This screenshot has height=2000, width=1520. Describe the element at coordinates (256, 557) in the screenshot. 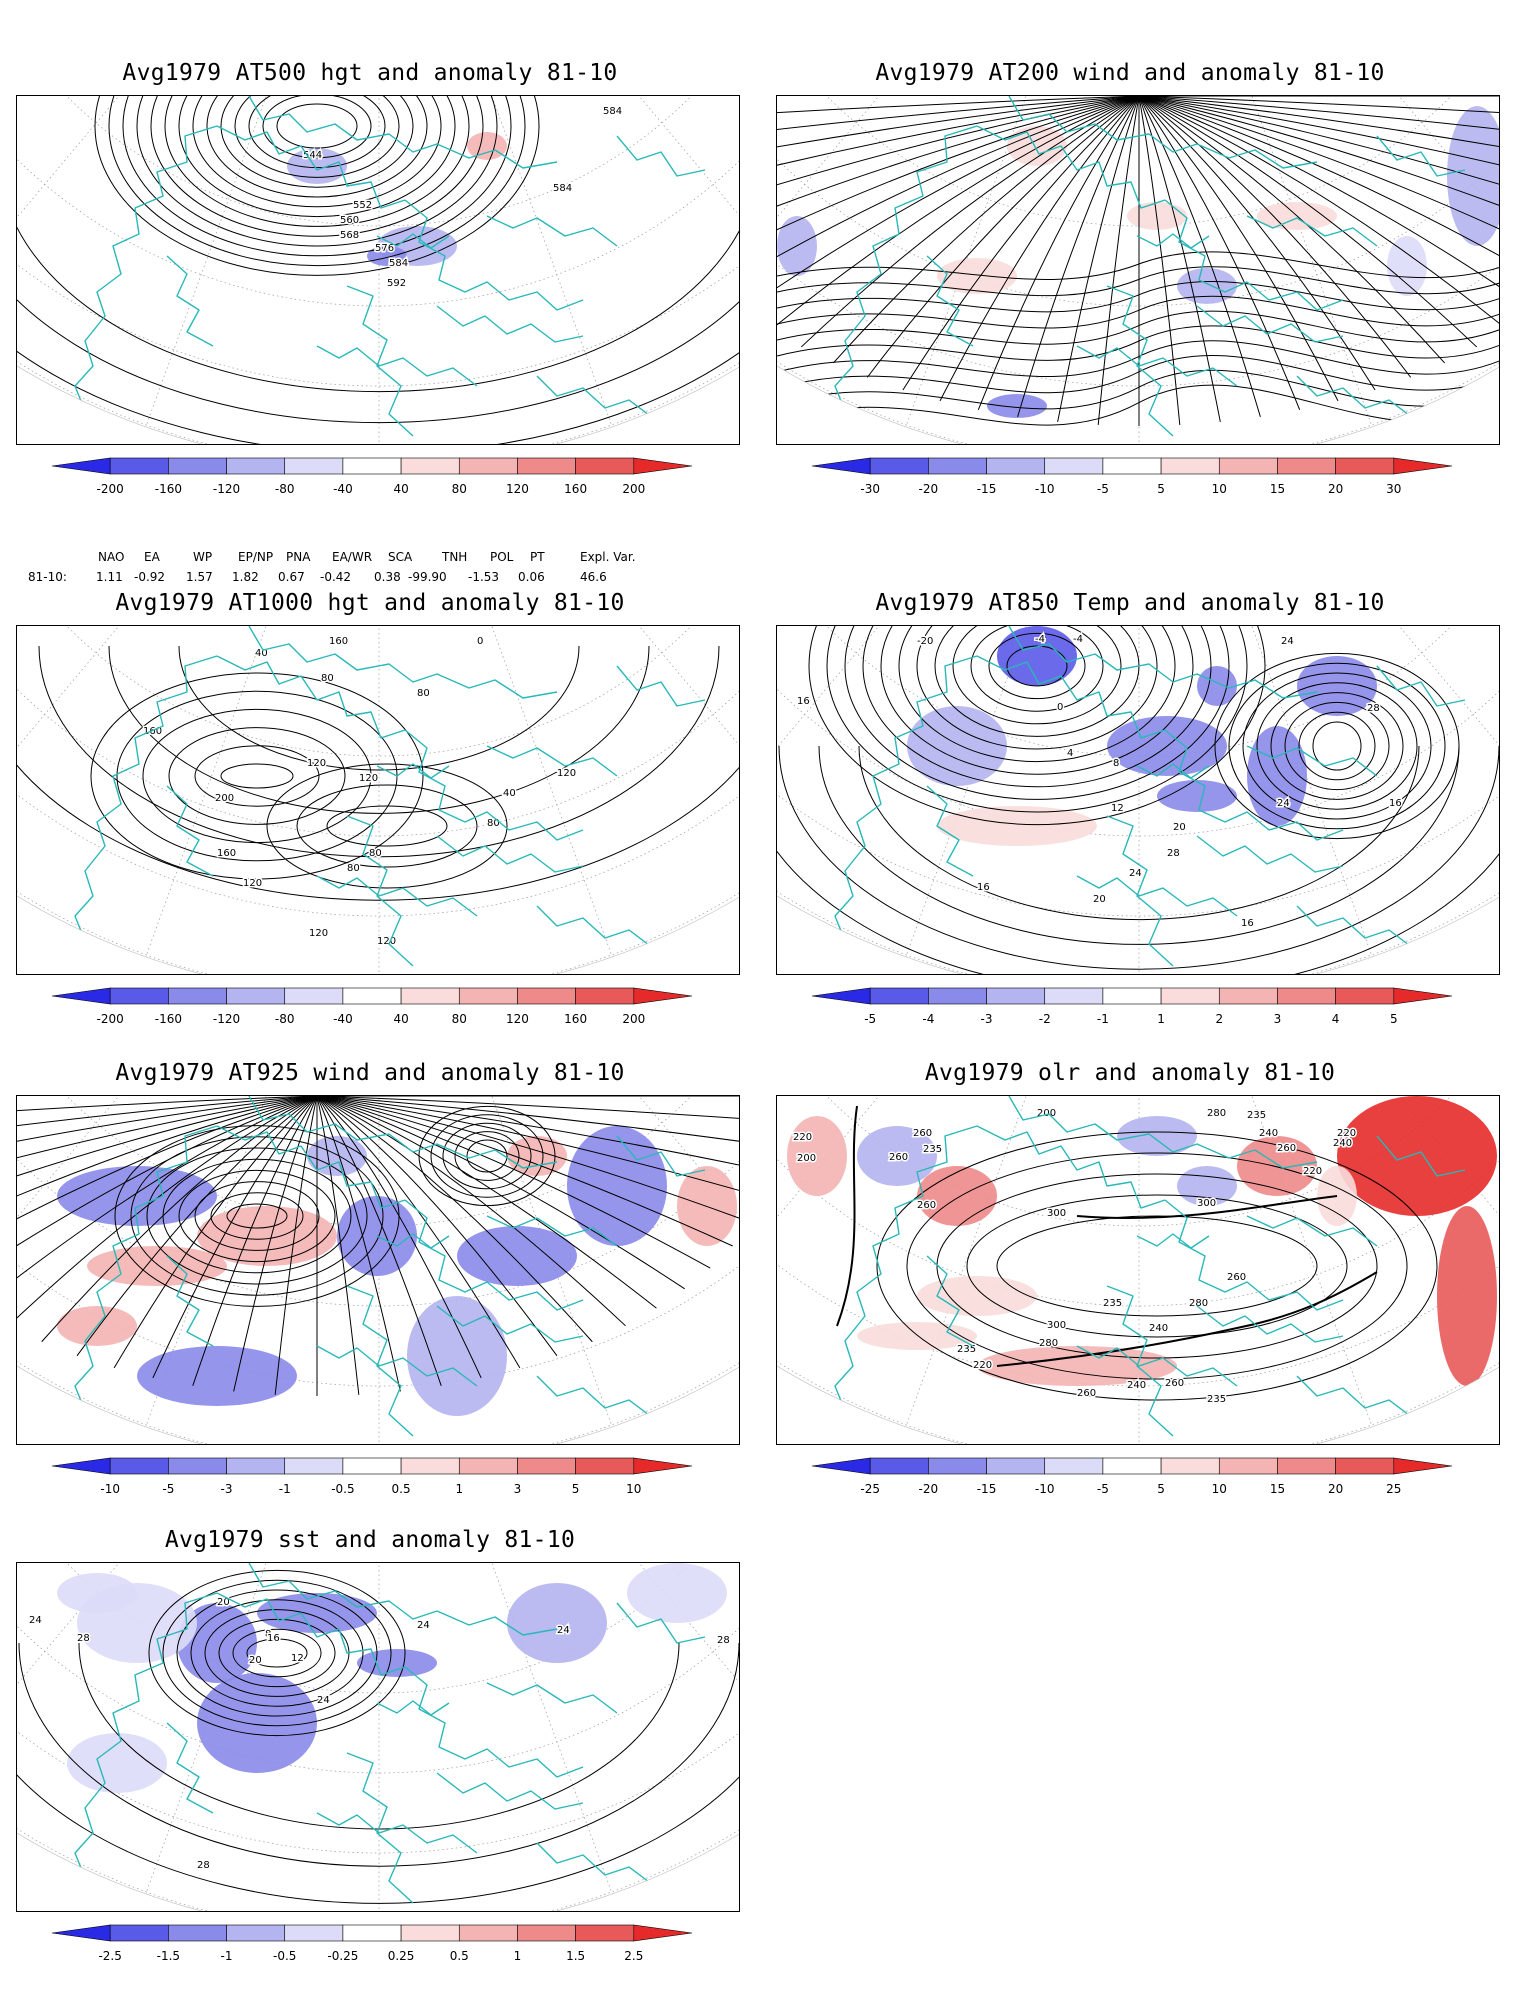

I see `teleconnection-header: EP/NP` at that location.